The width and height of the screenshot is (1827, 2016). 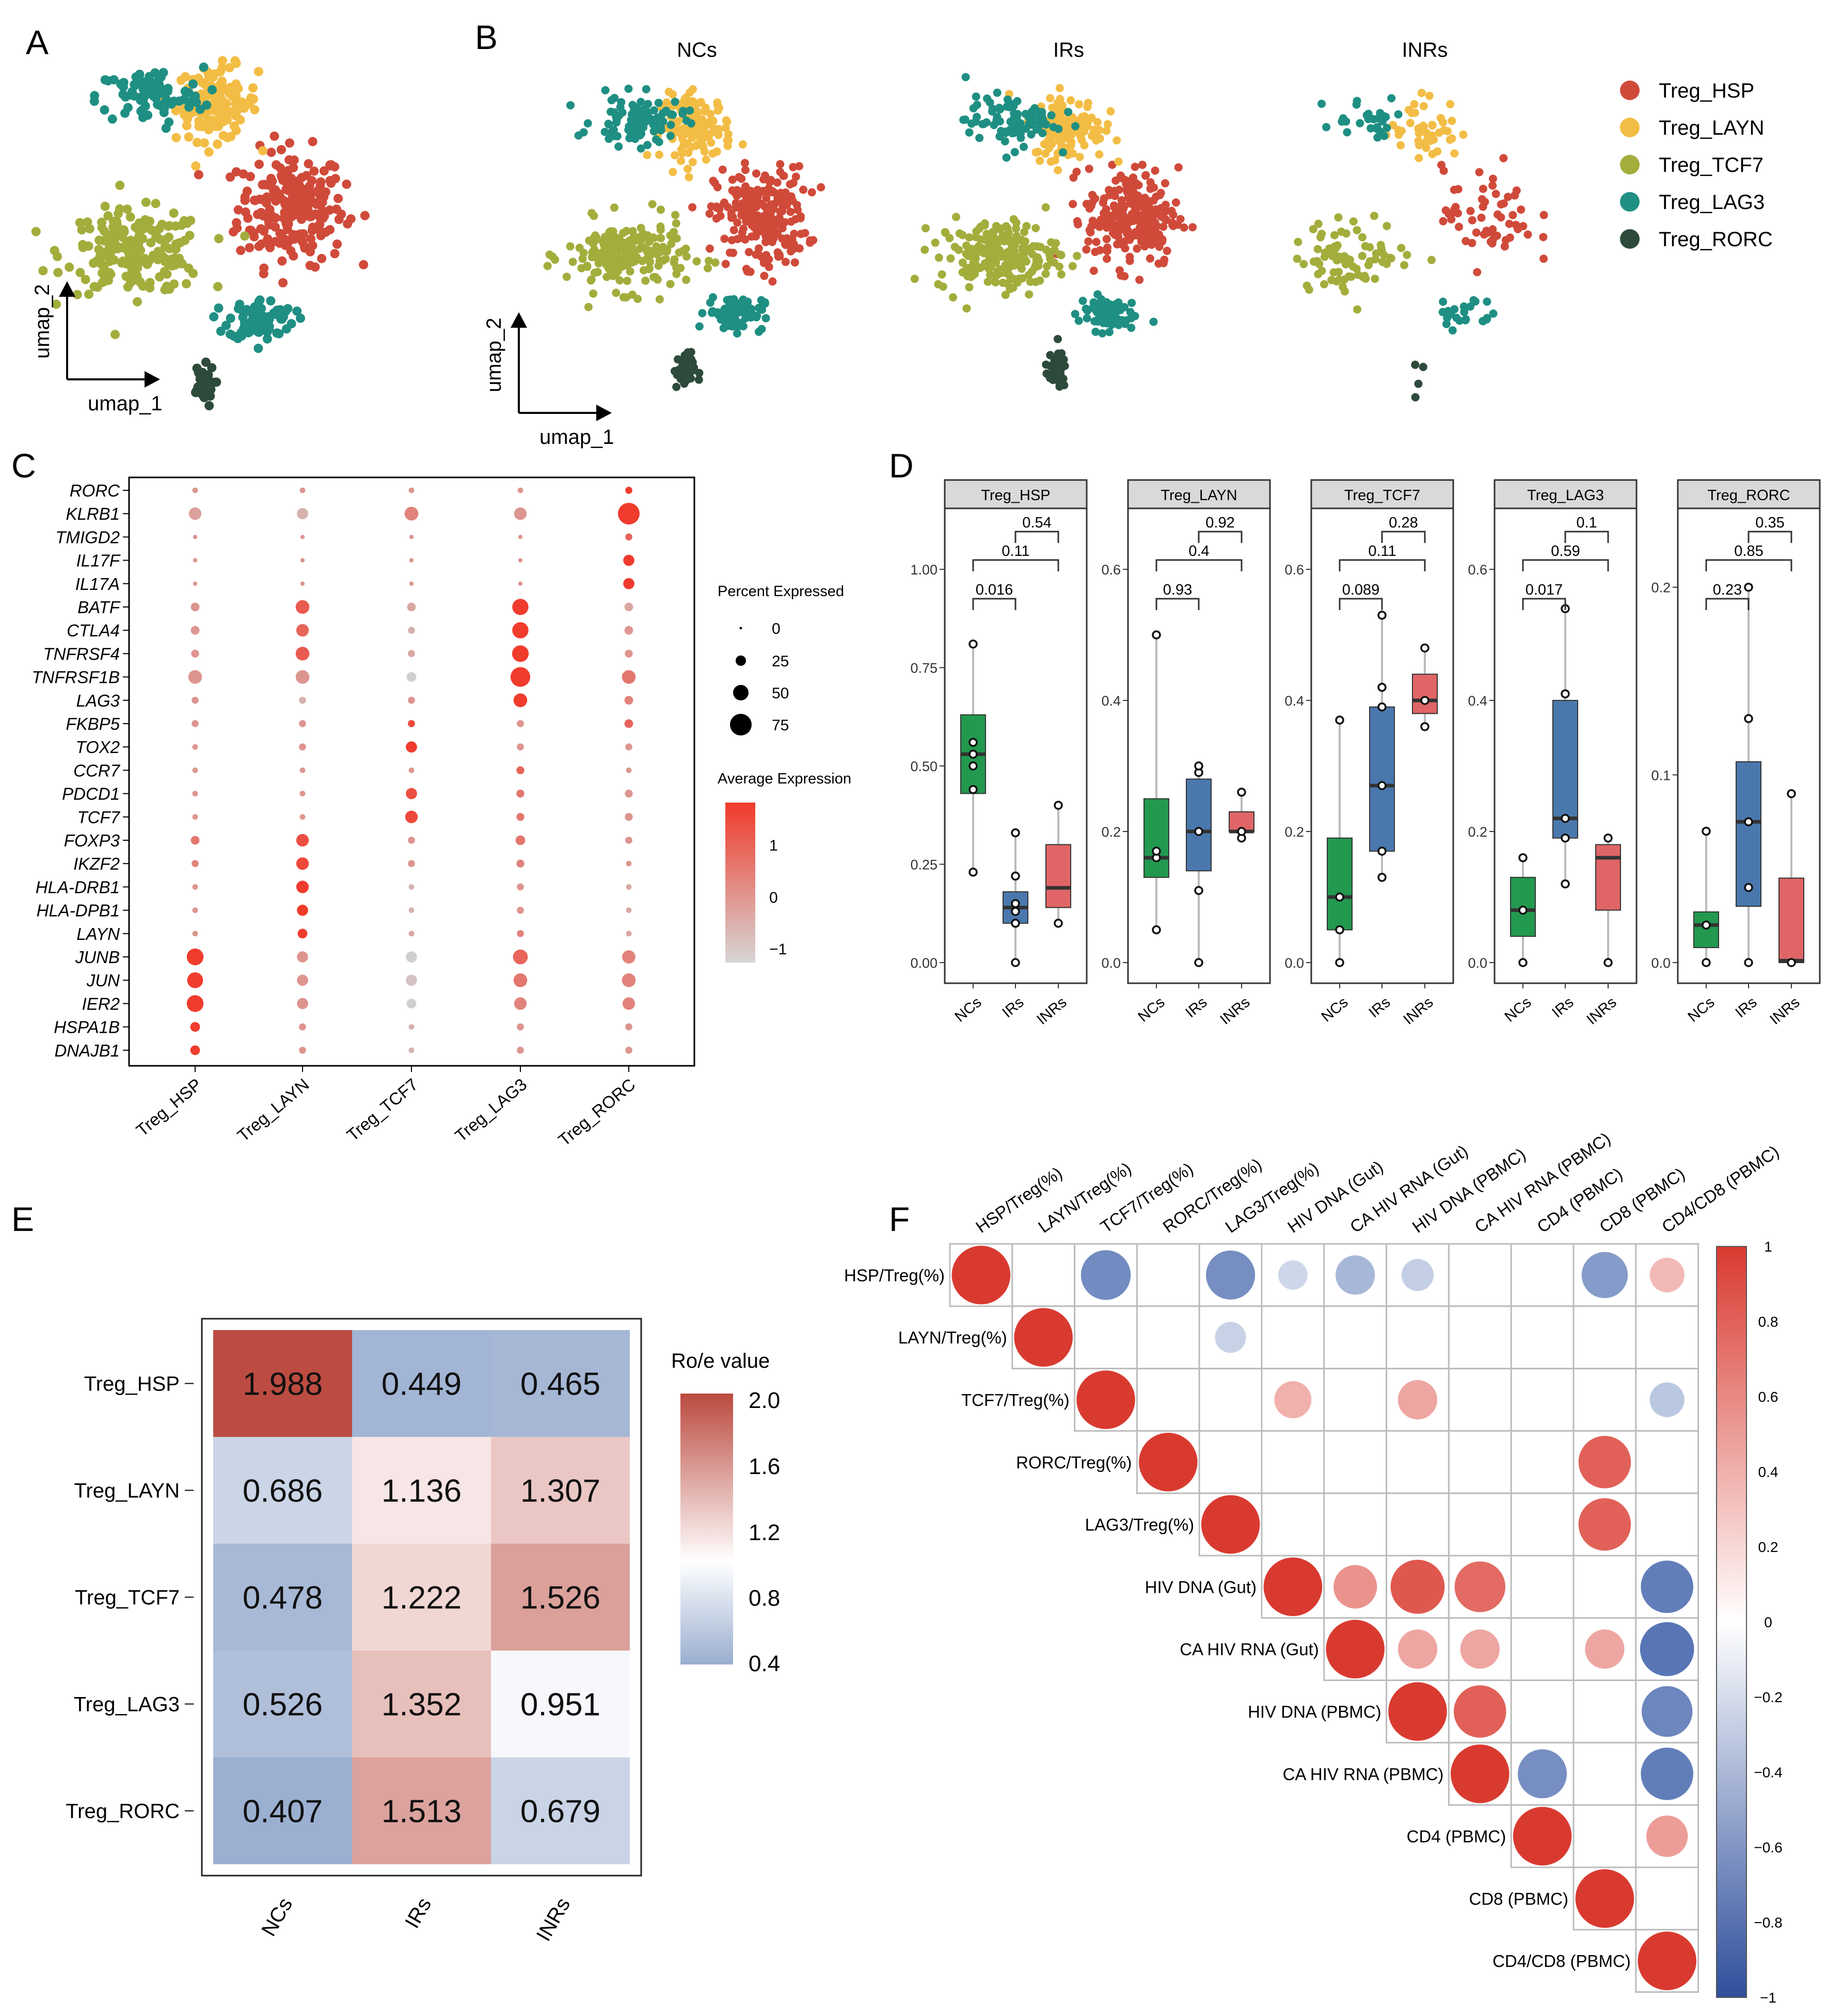 I want to click on row-label: RORC/Treg(%), so click(x=1074, y=1462).